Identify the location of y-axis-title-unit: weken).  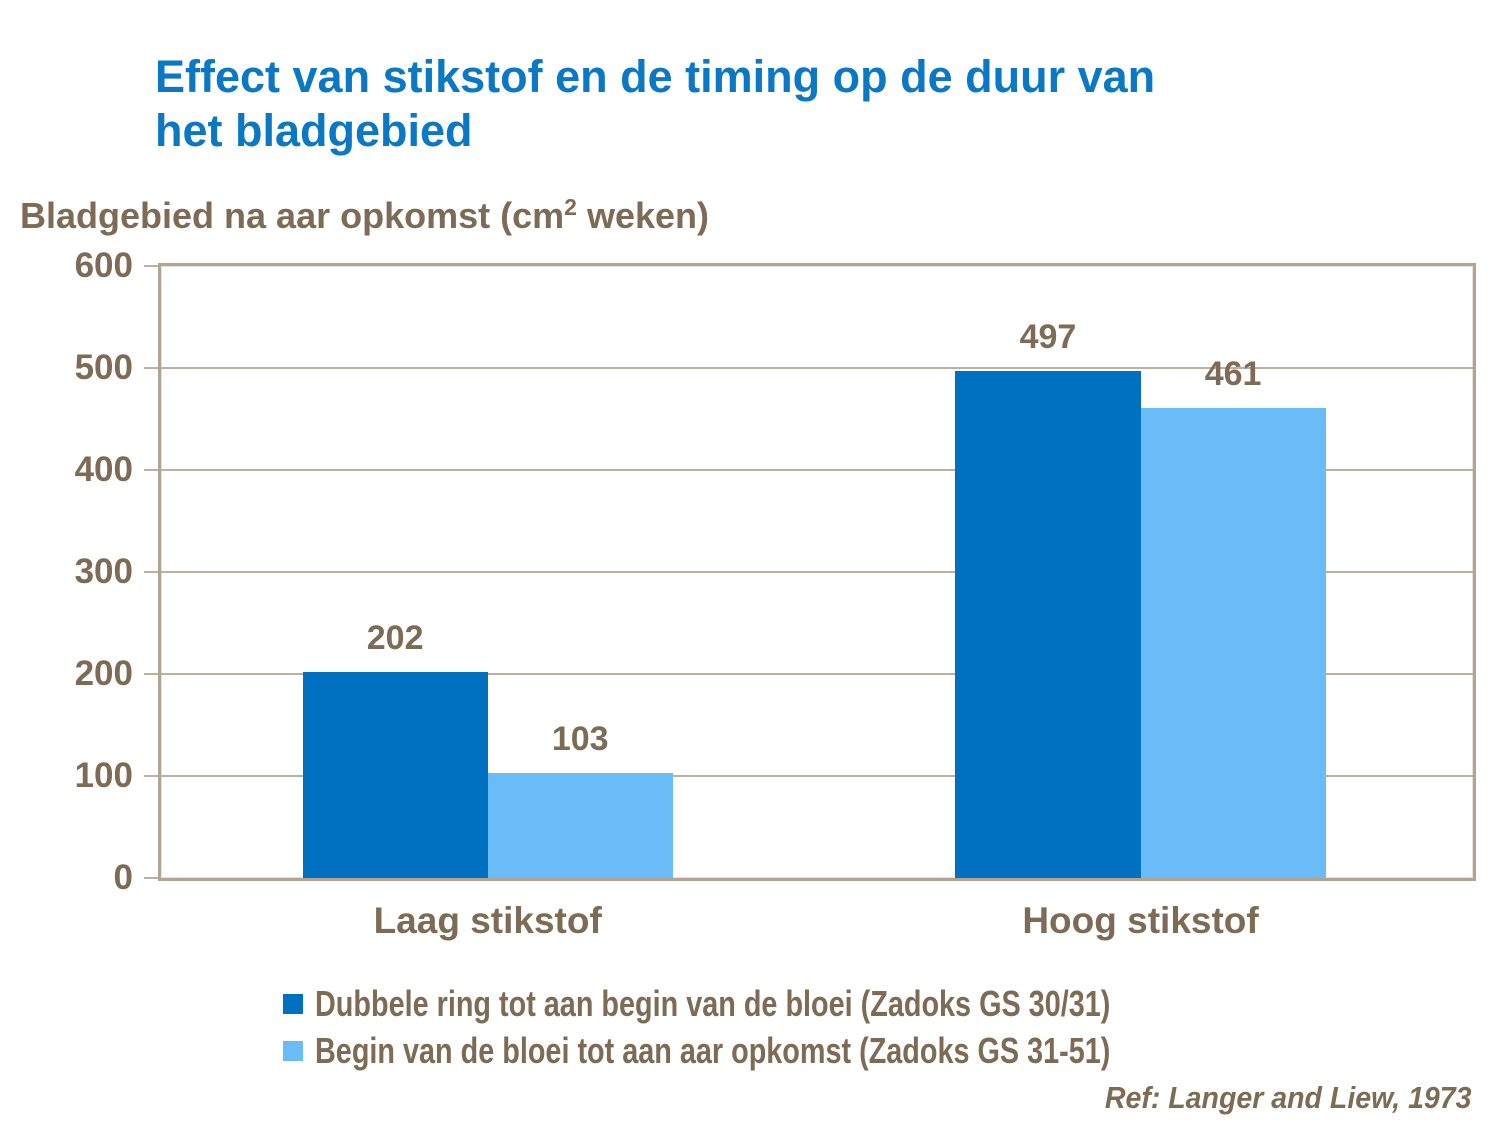
(642, 215).